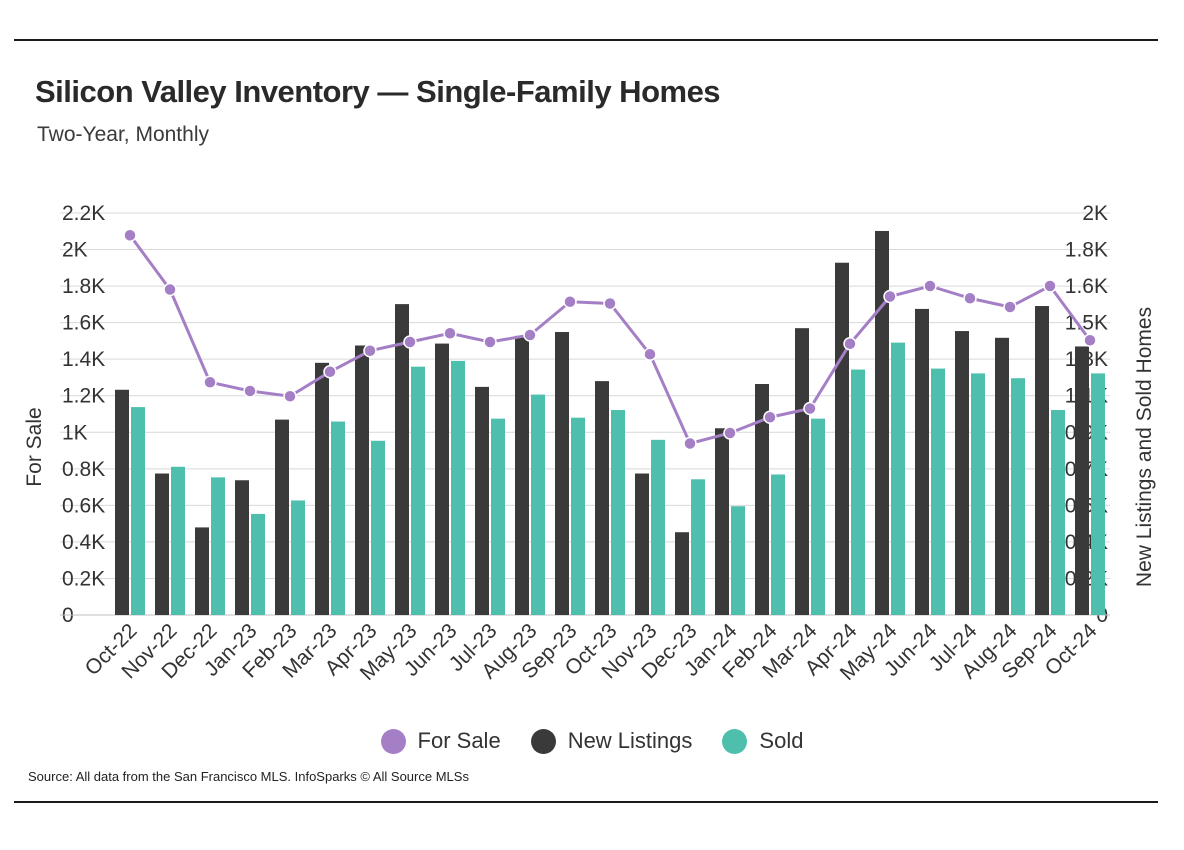 Image resolution: width=1184 pixels, height=850 pixels. I want to click on bottom-rule, so click(586, 802).